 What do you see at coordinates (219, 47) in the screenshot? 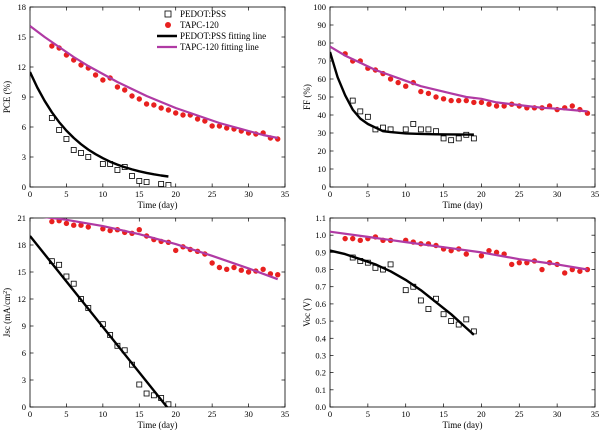
I see `legend-label: TAPC-120 fitting line` at bounding box center [219, 47].